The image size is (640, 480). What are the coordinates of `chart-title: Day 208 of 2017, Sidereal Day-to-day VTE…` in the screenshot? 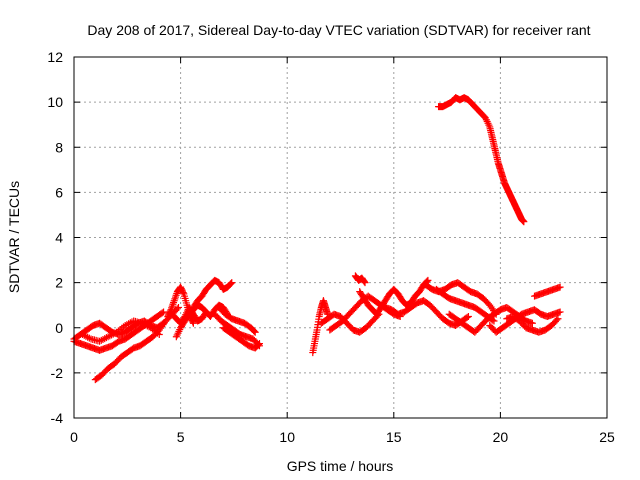 It's located at (338, 30).